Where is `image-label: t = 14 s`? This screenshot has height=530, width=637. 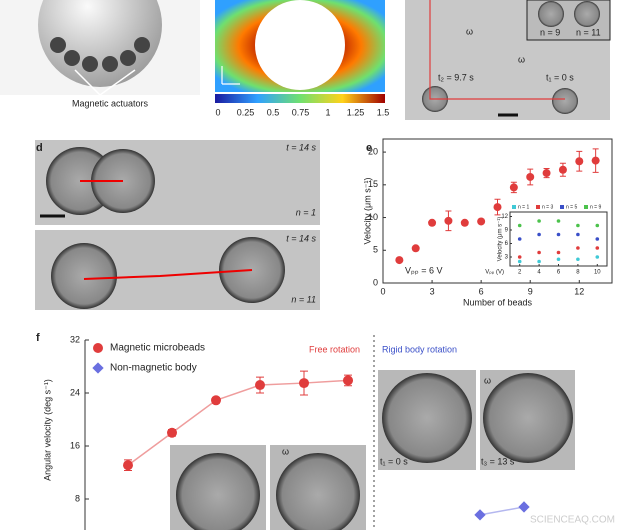 image-label: t = 14 s is located at coordinates (301, 147).